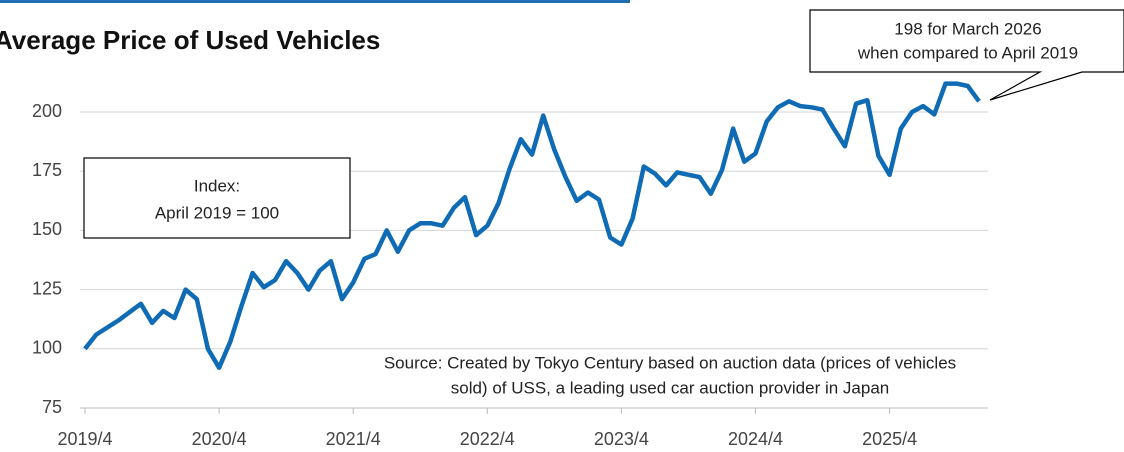  I want to click on index-box, so click(217, 198).